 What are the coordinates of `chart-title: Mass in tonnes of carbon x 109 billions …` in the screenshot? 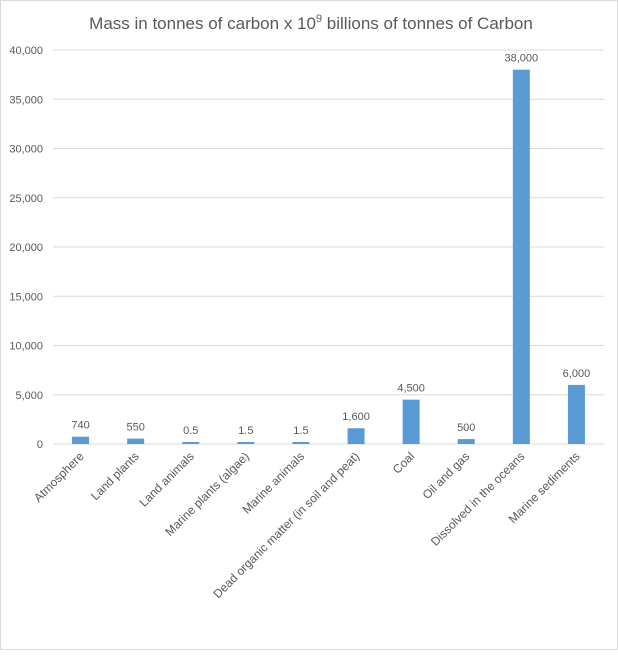 It's located at (311, 23).